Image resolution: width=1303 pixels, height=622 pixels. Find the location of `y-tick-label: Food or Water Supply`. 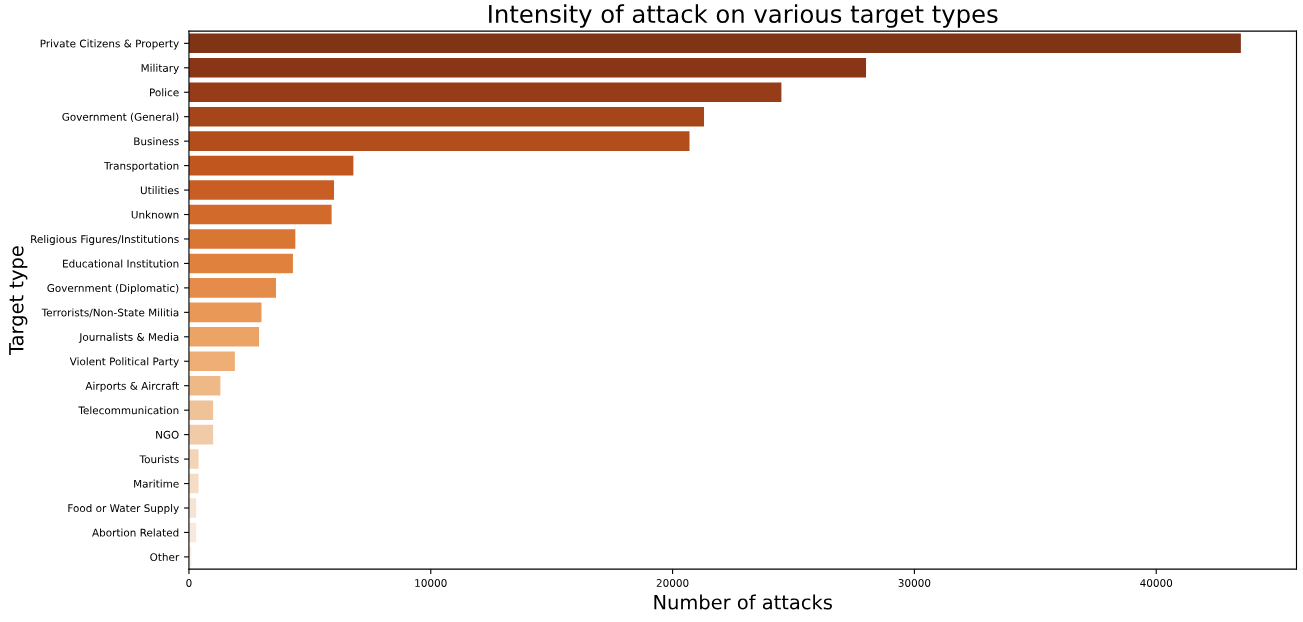

y-tick-label: Food or Water Supply is located at coordinates (123, 509).